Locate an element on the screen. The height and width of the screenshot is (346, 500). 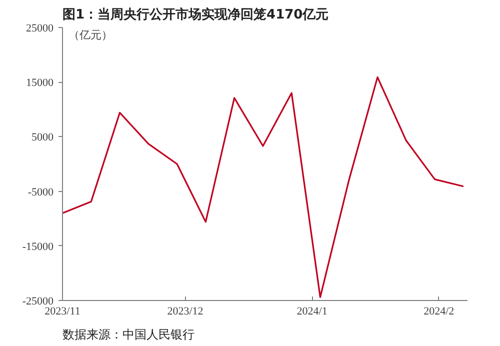
x-tick-label: 2024/1 is located at coordinates (312, 312).